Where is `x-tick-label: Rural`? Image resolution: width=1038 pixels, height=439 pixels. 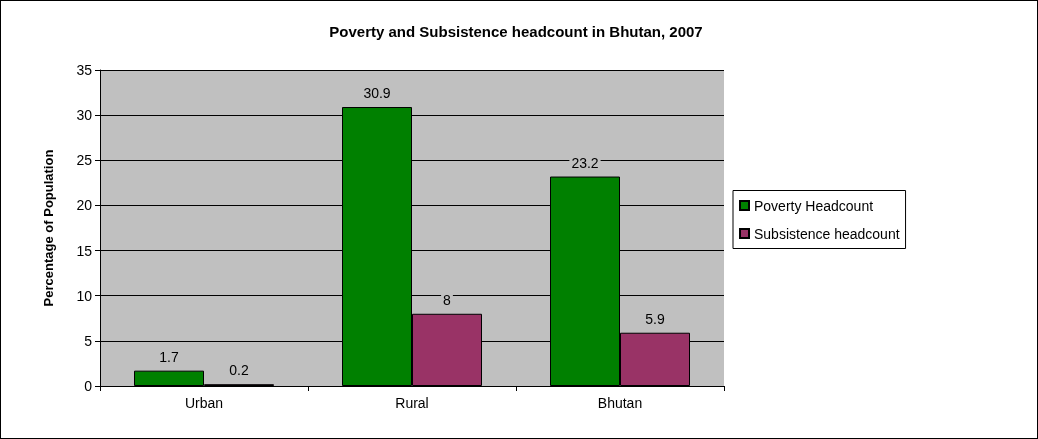 x-tick-label: Rural is located at coordinates (412, 403).